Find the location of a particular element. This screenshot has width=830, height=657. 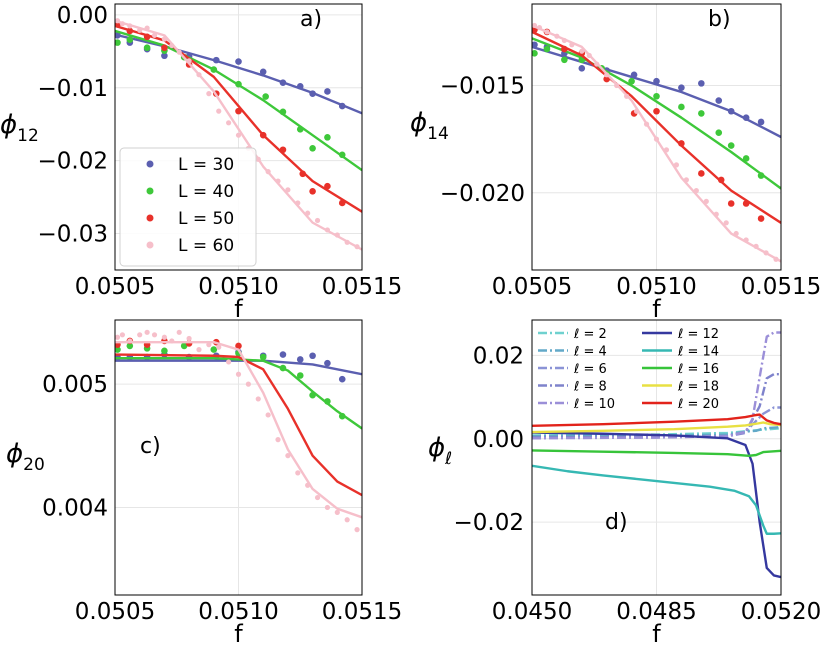

axes-frame is located at coordinates (656, 137).